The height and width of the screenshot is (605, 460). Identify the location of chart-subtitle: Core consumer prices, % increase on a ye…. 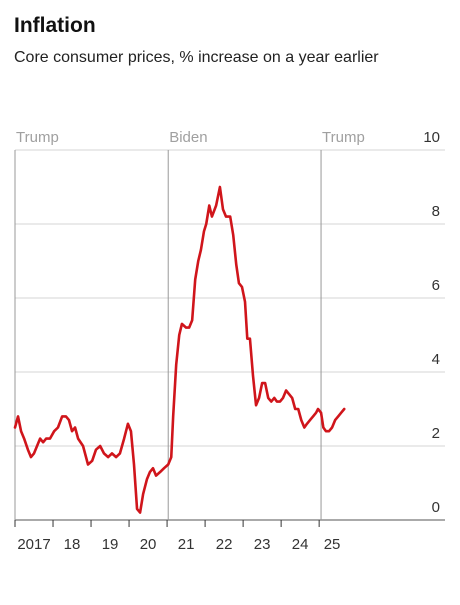
(196, 57).